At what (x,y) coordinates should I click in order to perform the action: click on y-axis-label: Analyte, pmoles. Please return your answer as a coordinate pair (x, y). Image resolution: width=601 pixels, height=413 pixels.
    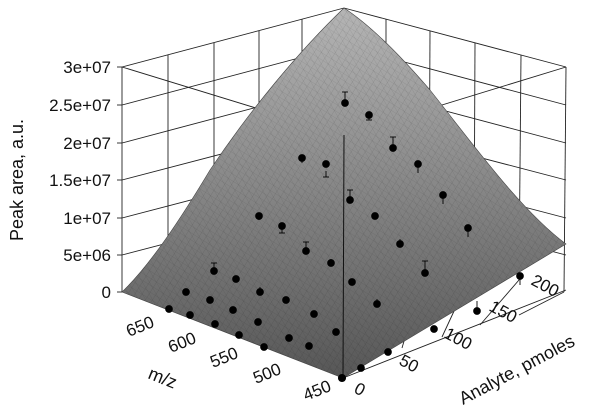
    Looking at the image, I should click on (516, 370).